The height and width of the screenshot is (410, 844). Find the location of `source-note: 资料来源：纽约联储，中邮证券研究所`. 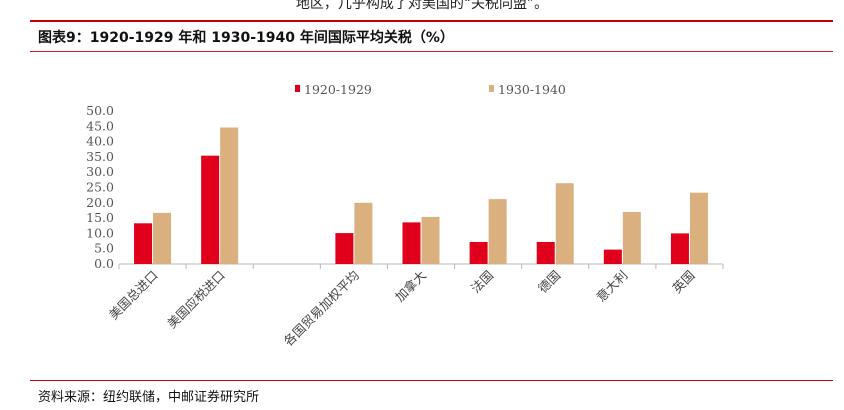

source-note: 资料来源：纽约联储，中邮证券研究所 is located at coordinates (149, 397).